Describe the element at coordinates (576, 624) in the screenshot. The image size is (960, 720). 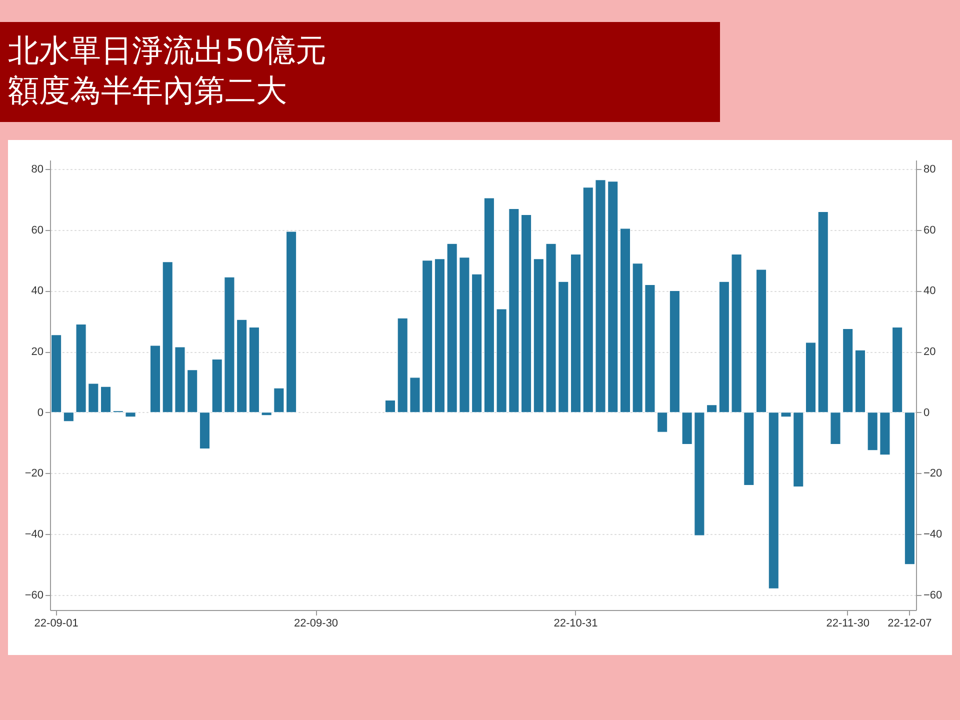
I see `x-tick-label: 22-10-31` at that location.